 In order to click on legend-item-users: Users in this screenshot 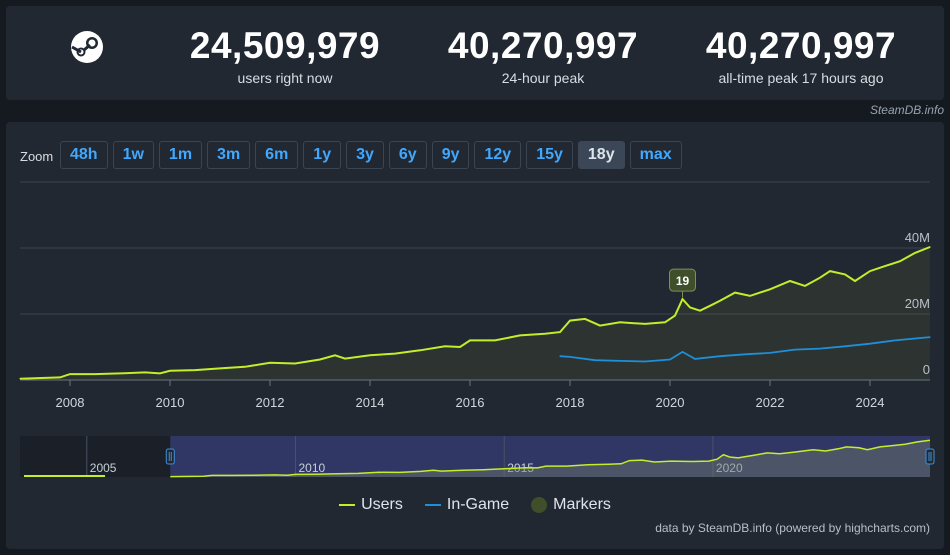, I will do `click(371, 505)`.